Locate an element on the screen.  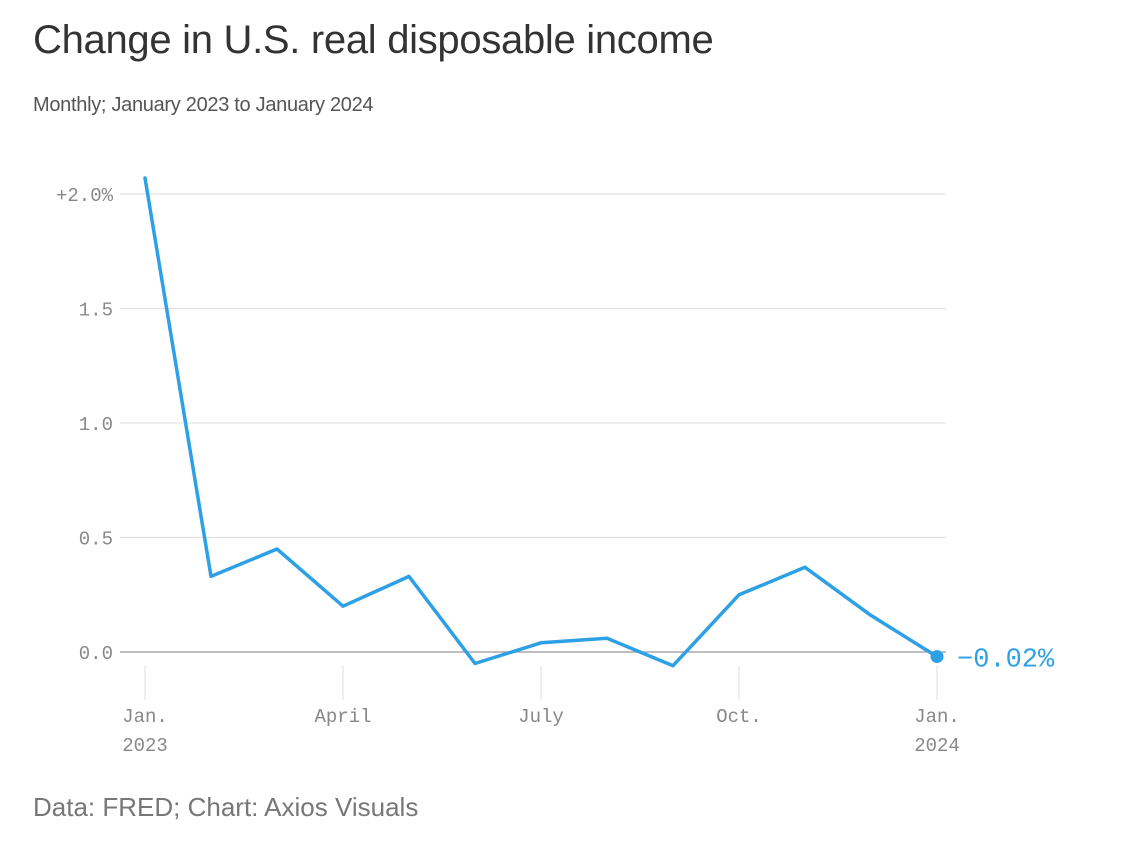
chart-subtitle: Monthly; January 2023 to January 2024 is located at coordinates (203, 105).